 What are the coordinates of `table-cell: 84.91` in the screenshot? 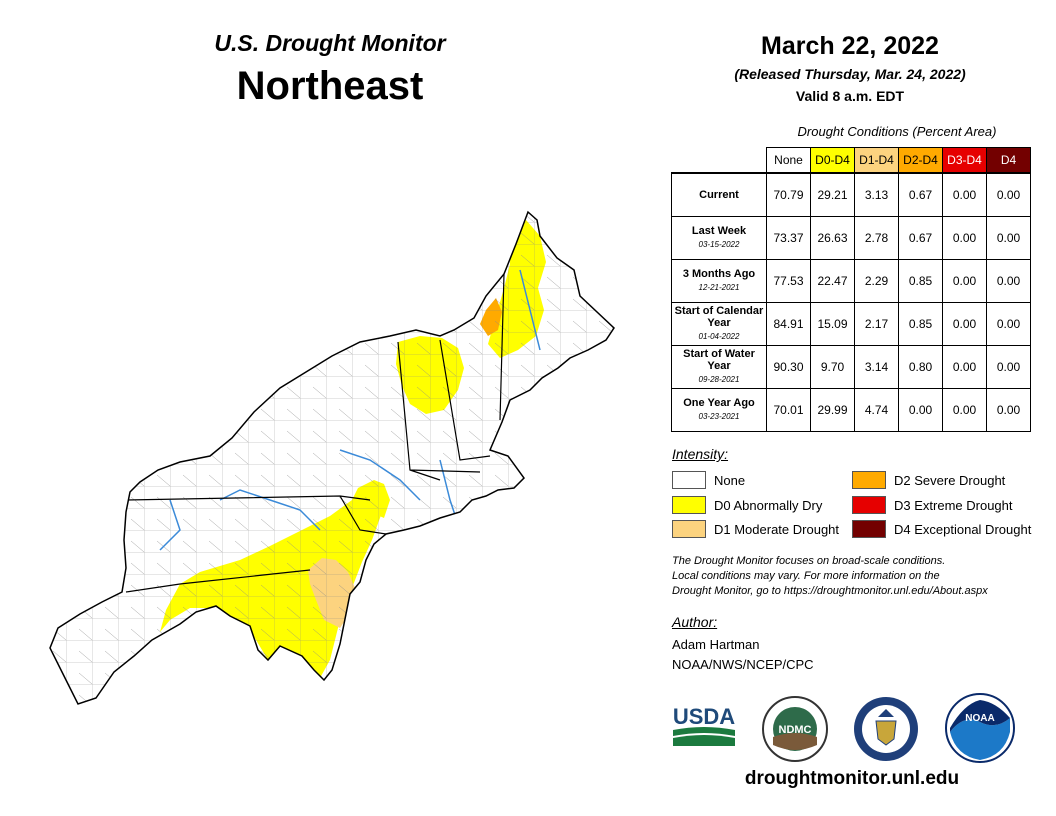 It's located at (788, 324).